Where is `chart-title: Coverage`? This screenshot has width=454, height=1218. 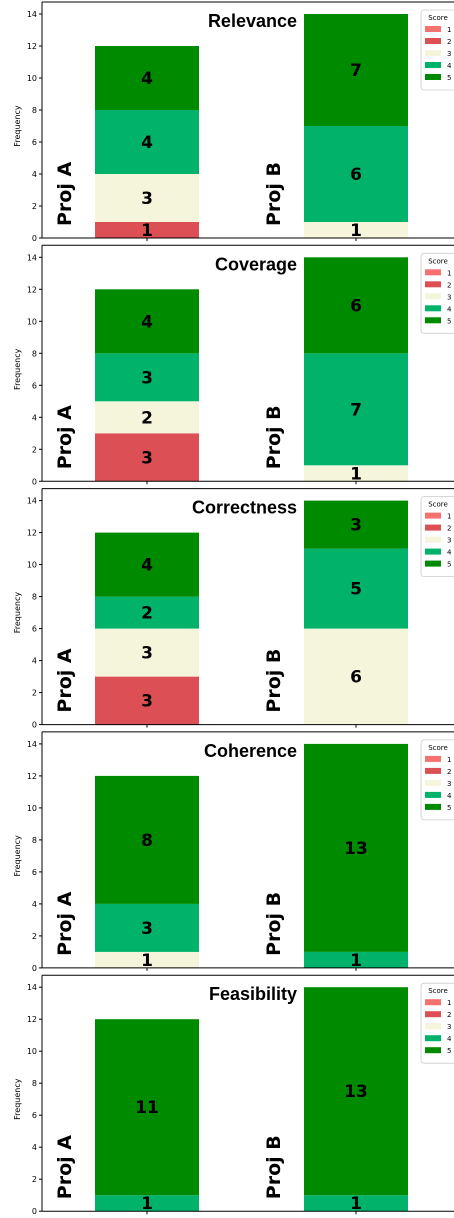
chart-title: Coverage is located at coordinates (256, 264).